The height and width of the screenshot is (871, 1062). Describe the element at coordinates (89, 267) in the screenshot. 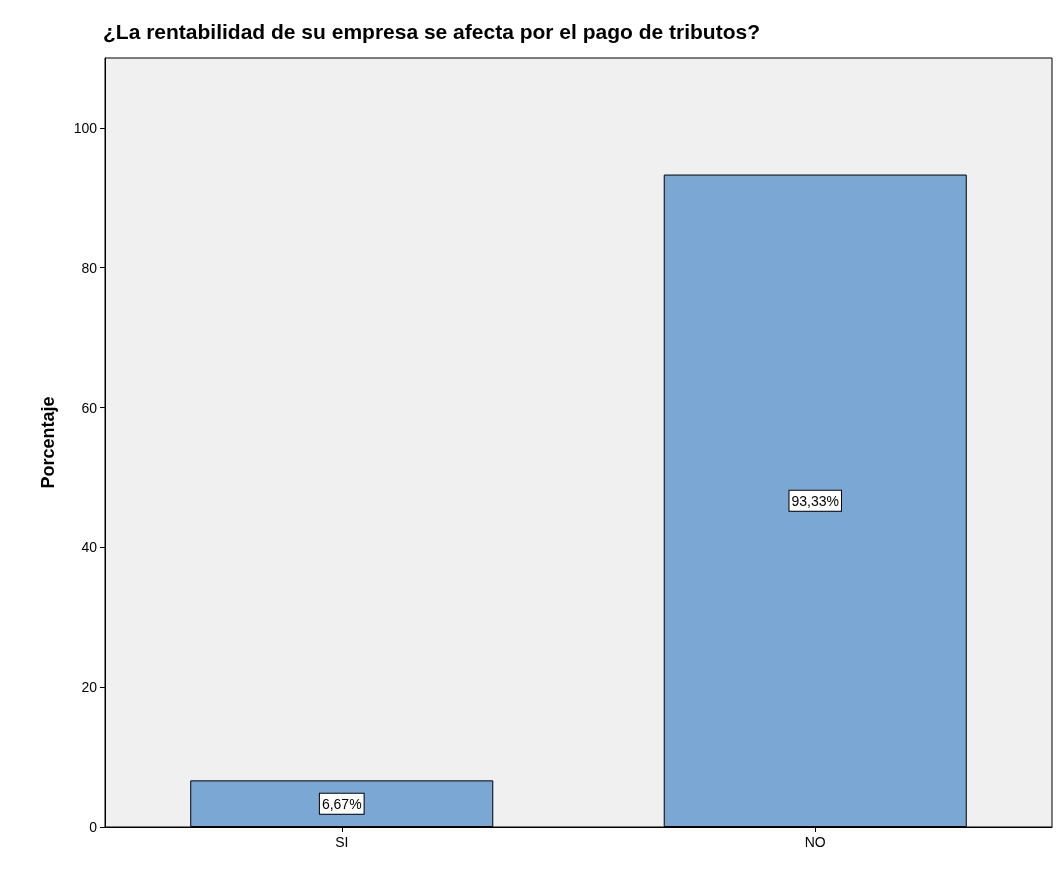

I see `y-tick-label: 80` at that location.